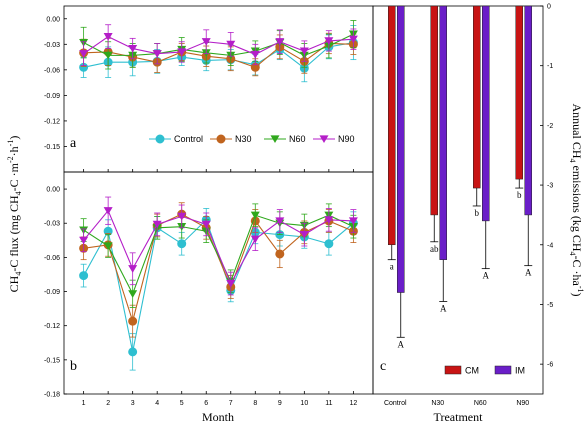  I want to click on series-line-n30, so click(218, 268).